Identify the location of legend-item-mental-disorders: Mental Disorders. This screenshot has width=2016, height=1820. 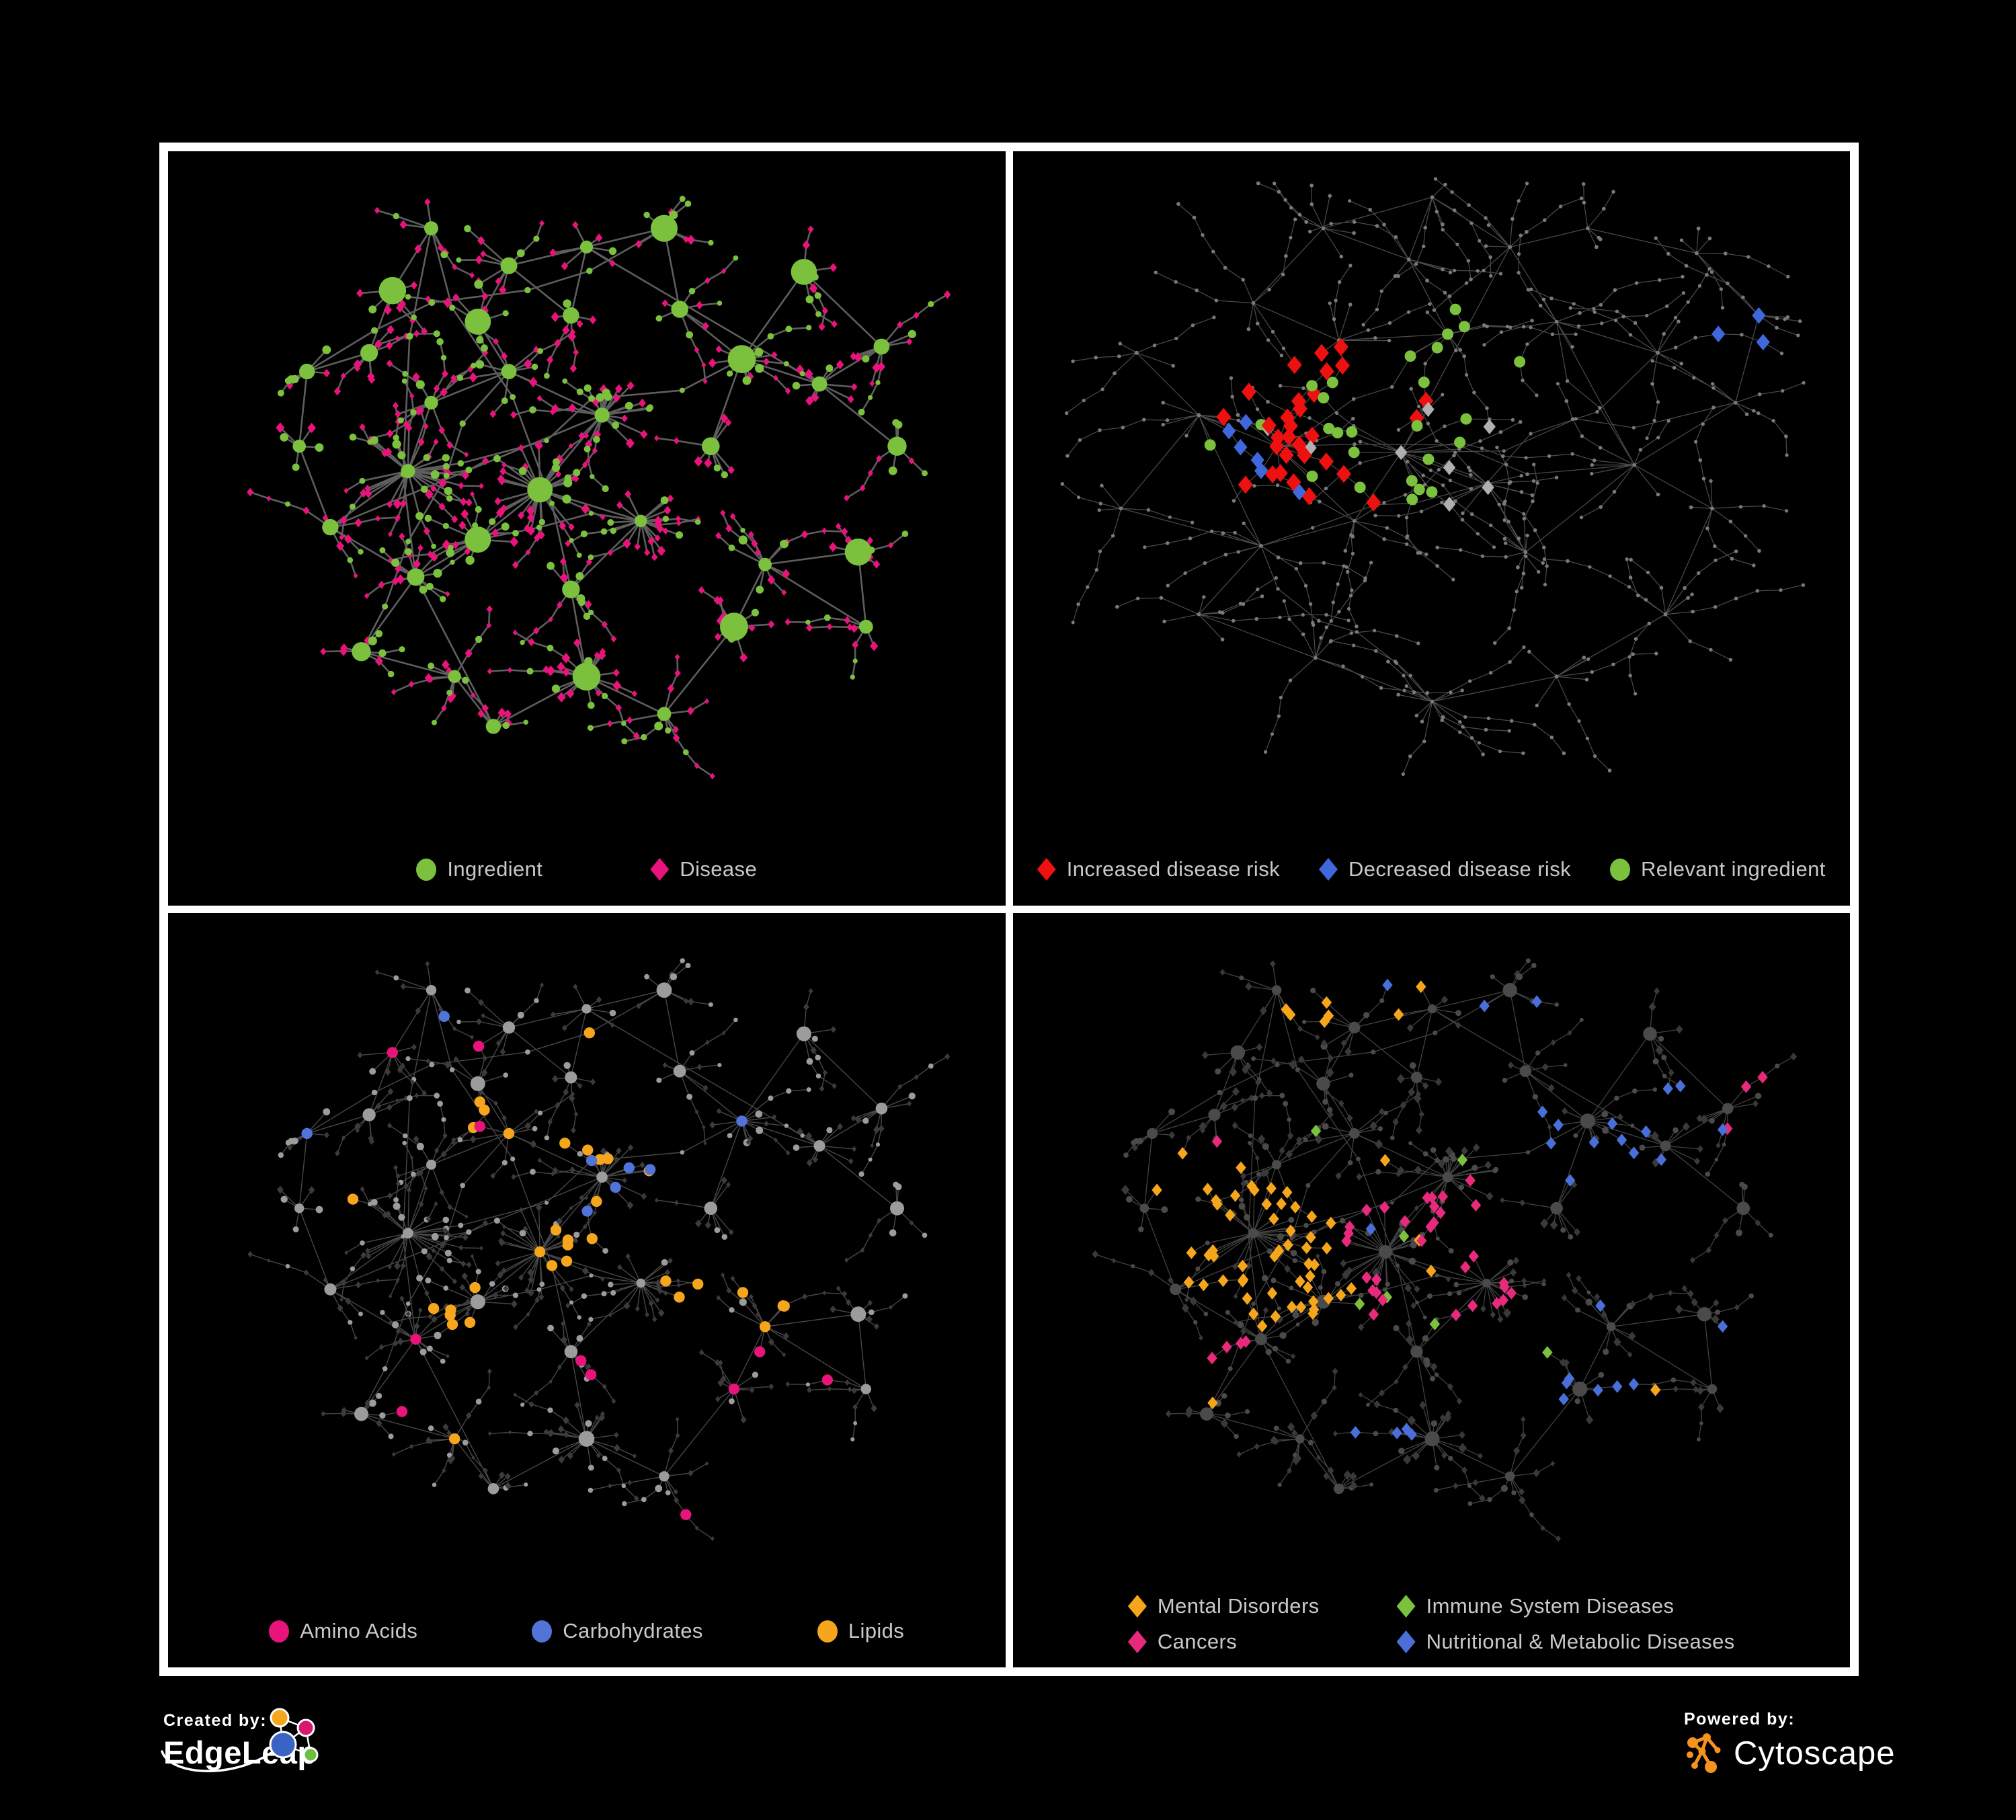
(1223, 1606).